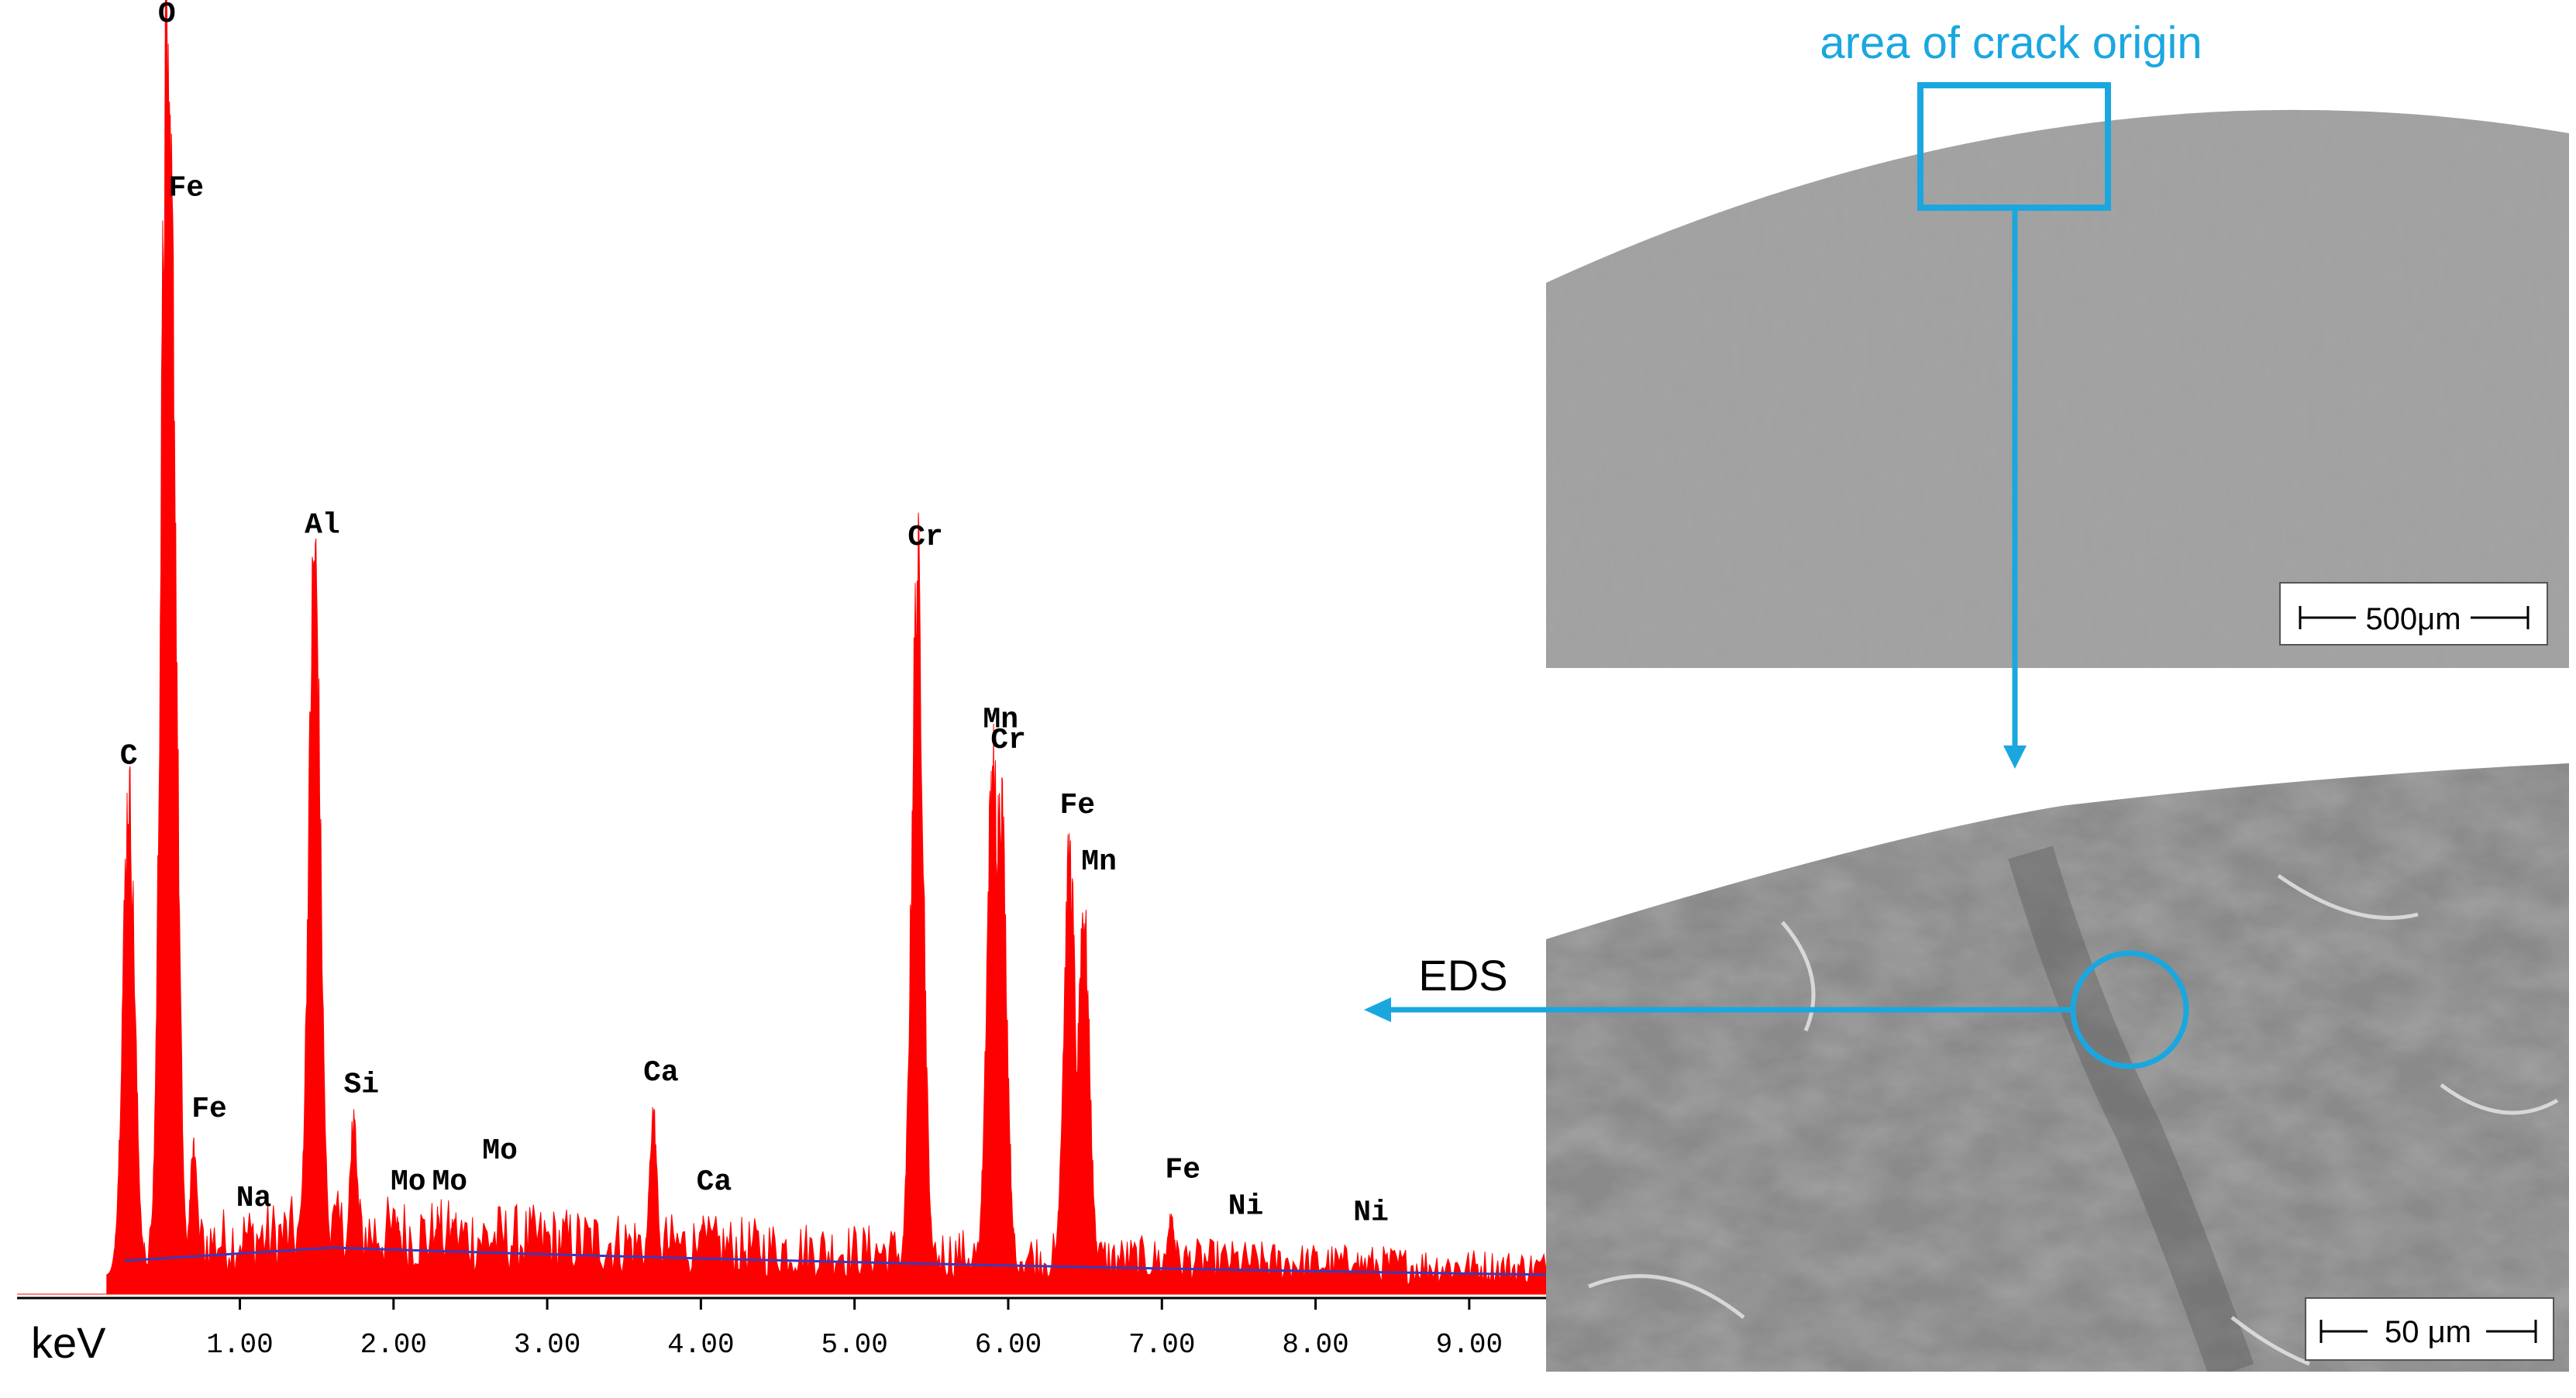 Image resolution: width=2576 pixels, height=1398 pixels. I want to click on peak-label-fe-2: Fe, so click(186, 188).